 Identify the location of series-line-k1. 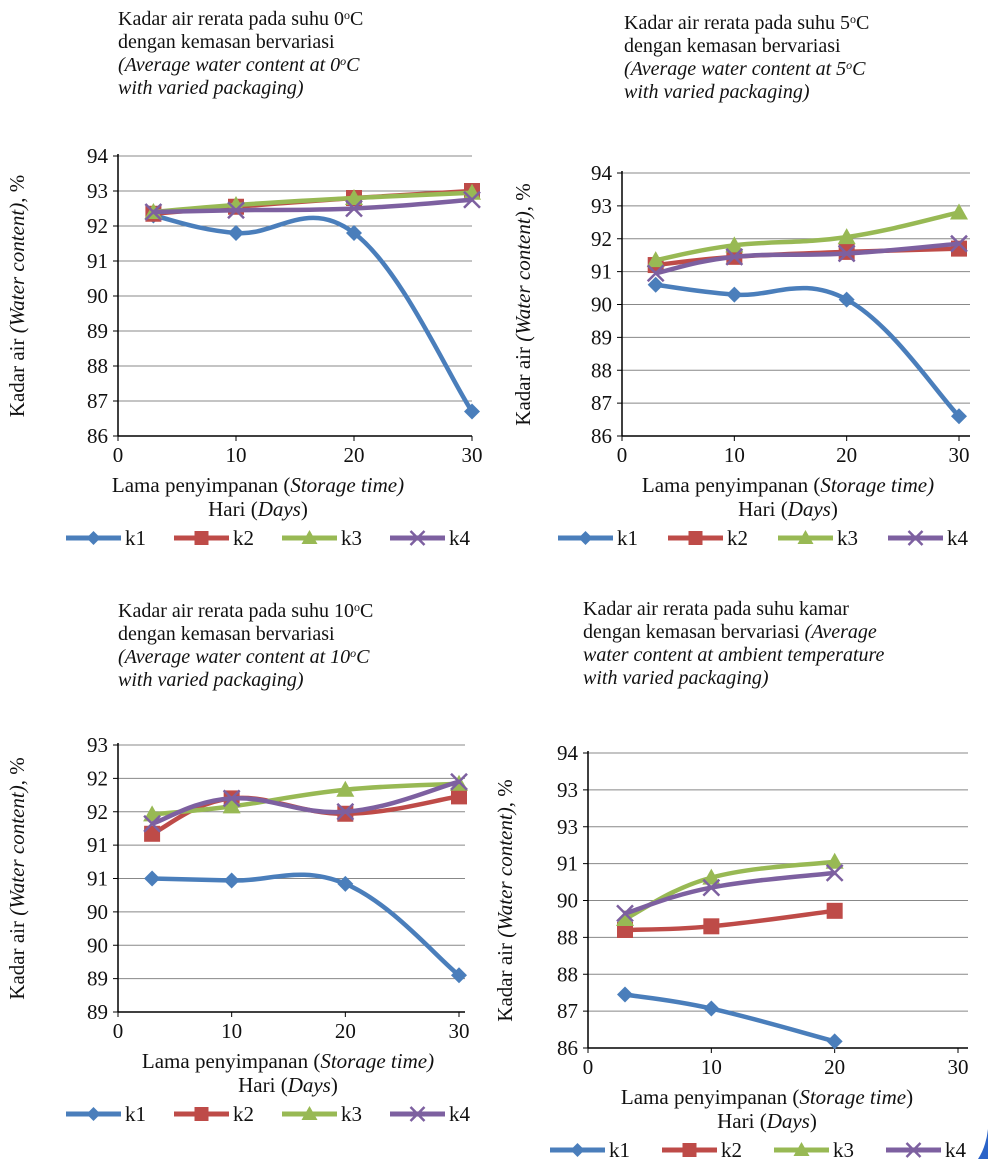
(808, 350).